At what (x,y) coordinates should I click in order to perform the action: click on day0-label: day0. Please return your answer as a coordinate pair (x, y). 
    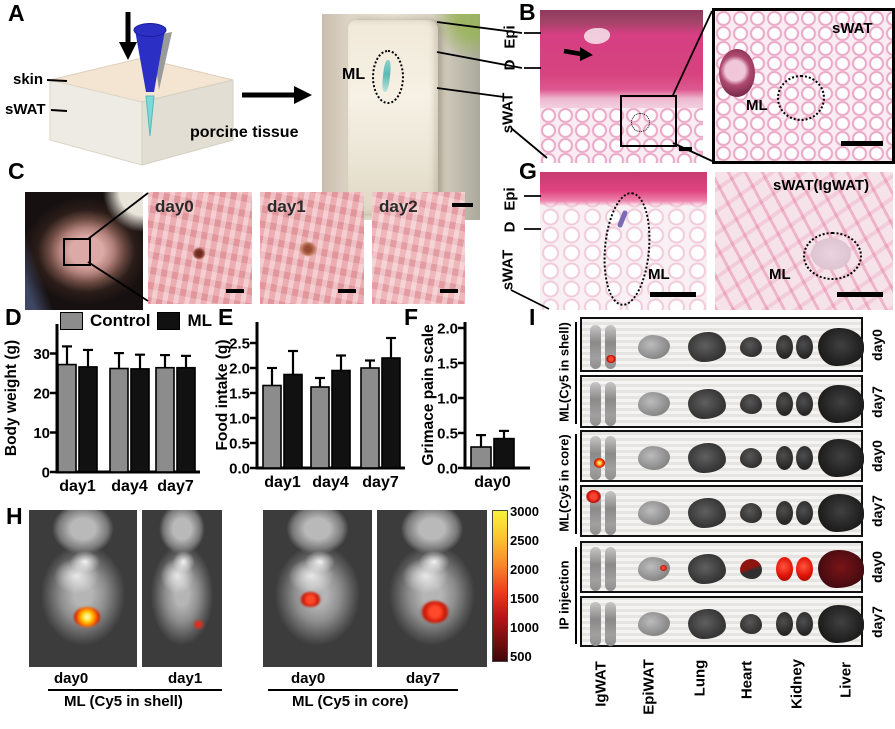
    Looking at the image, I should click on (174, 206).